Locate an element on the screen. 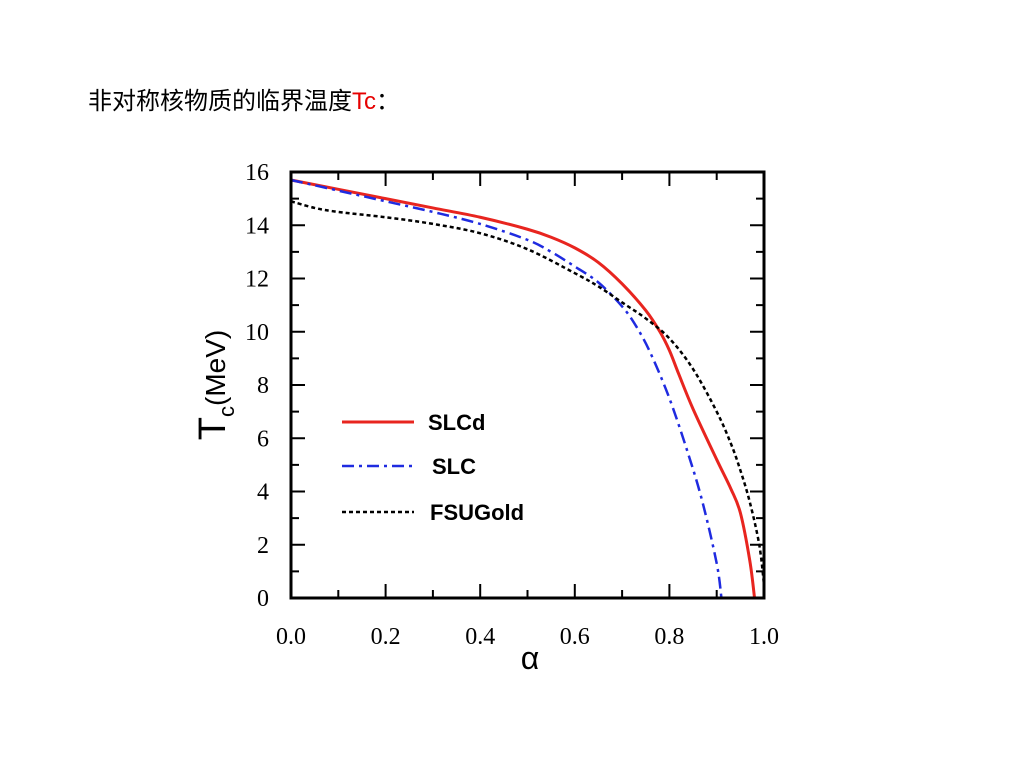 The width and height of the screenshot is (1024, 768). y-tick-label: 6 is located at coordinates (263, 439).